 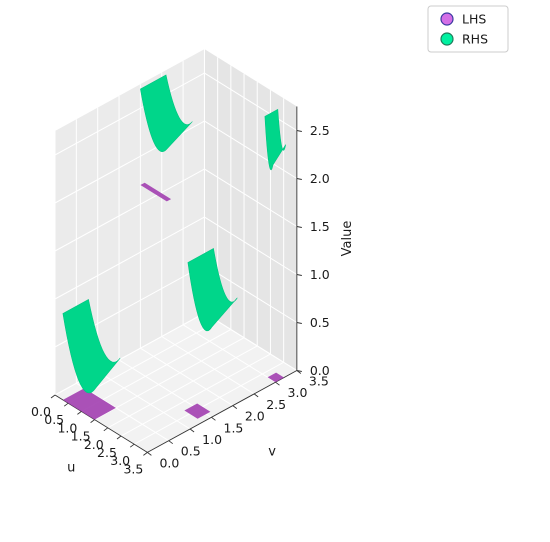 What do you see at coordinates (101, 423) in the screenshot?
I see `x-axis-line` at bounding box center [101, 423].